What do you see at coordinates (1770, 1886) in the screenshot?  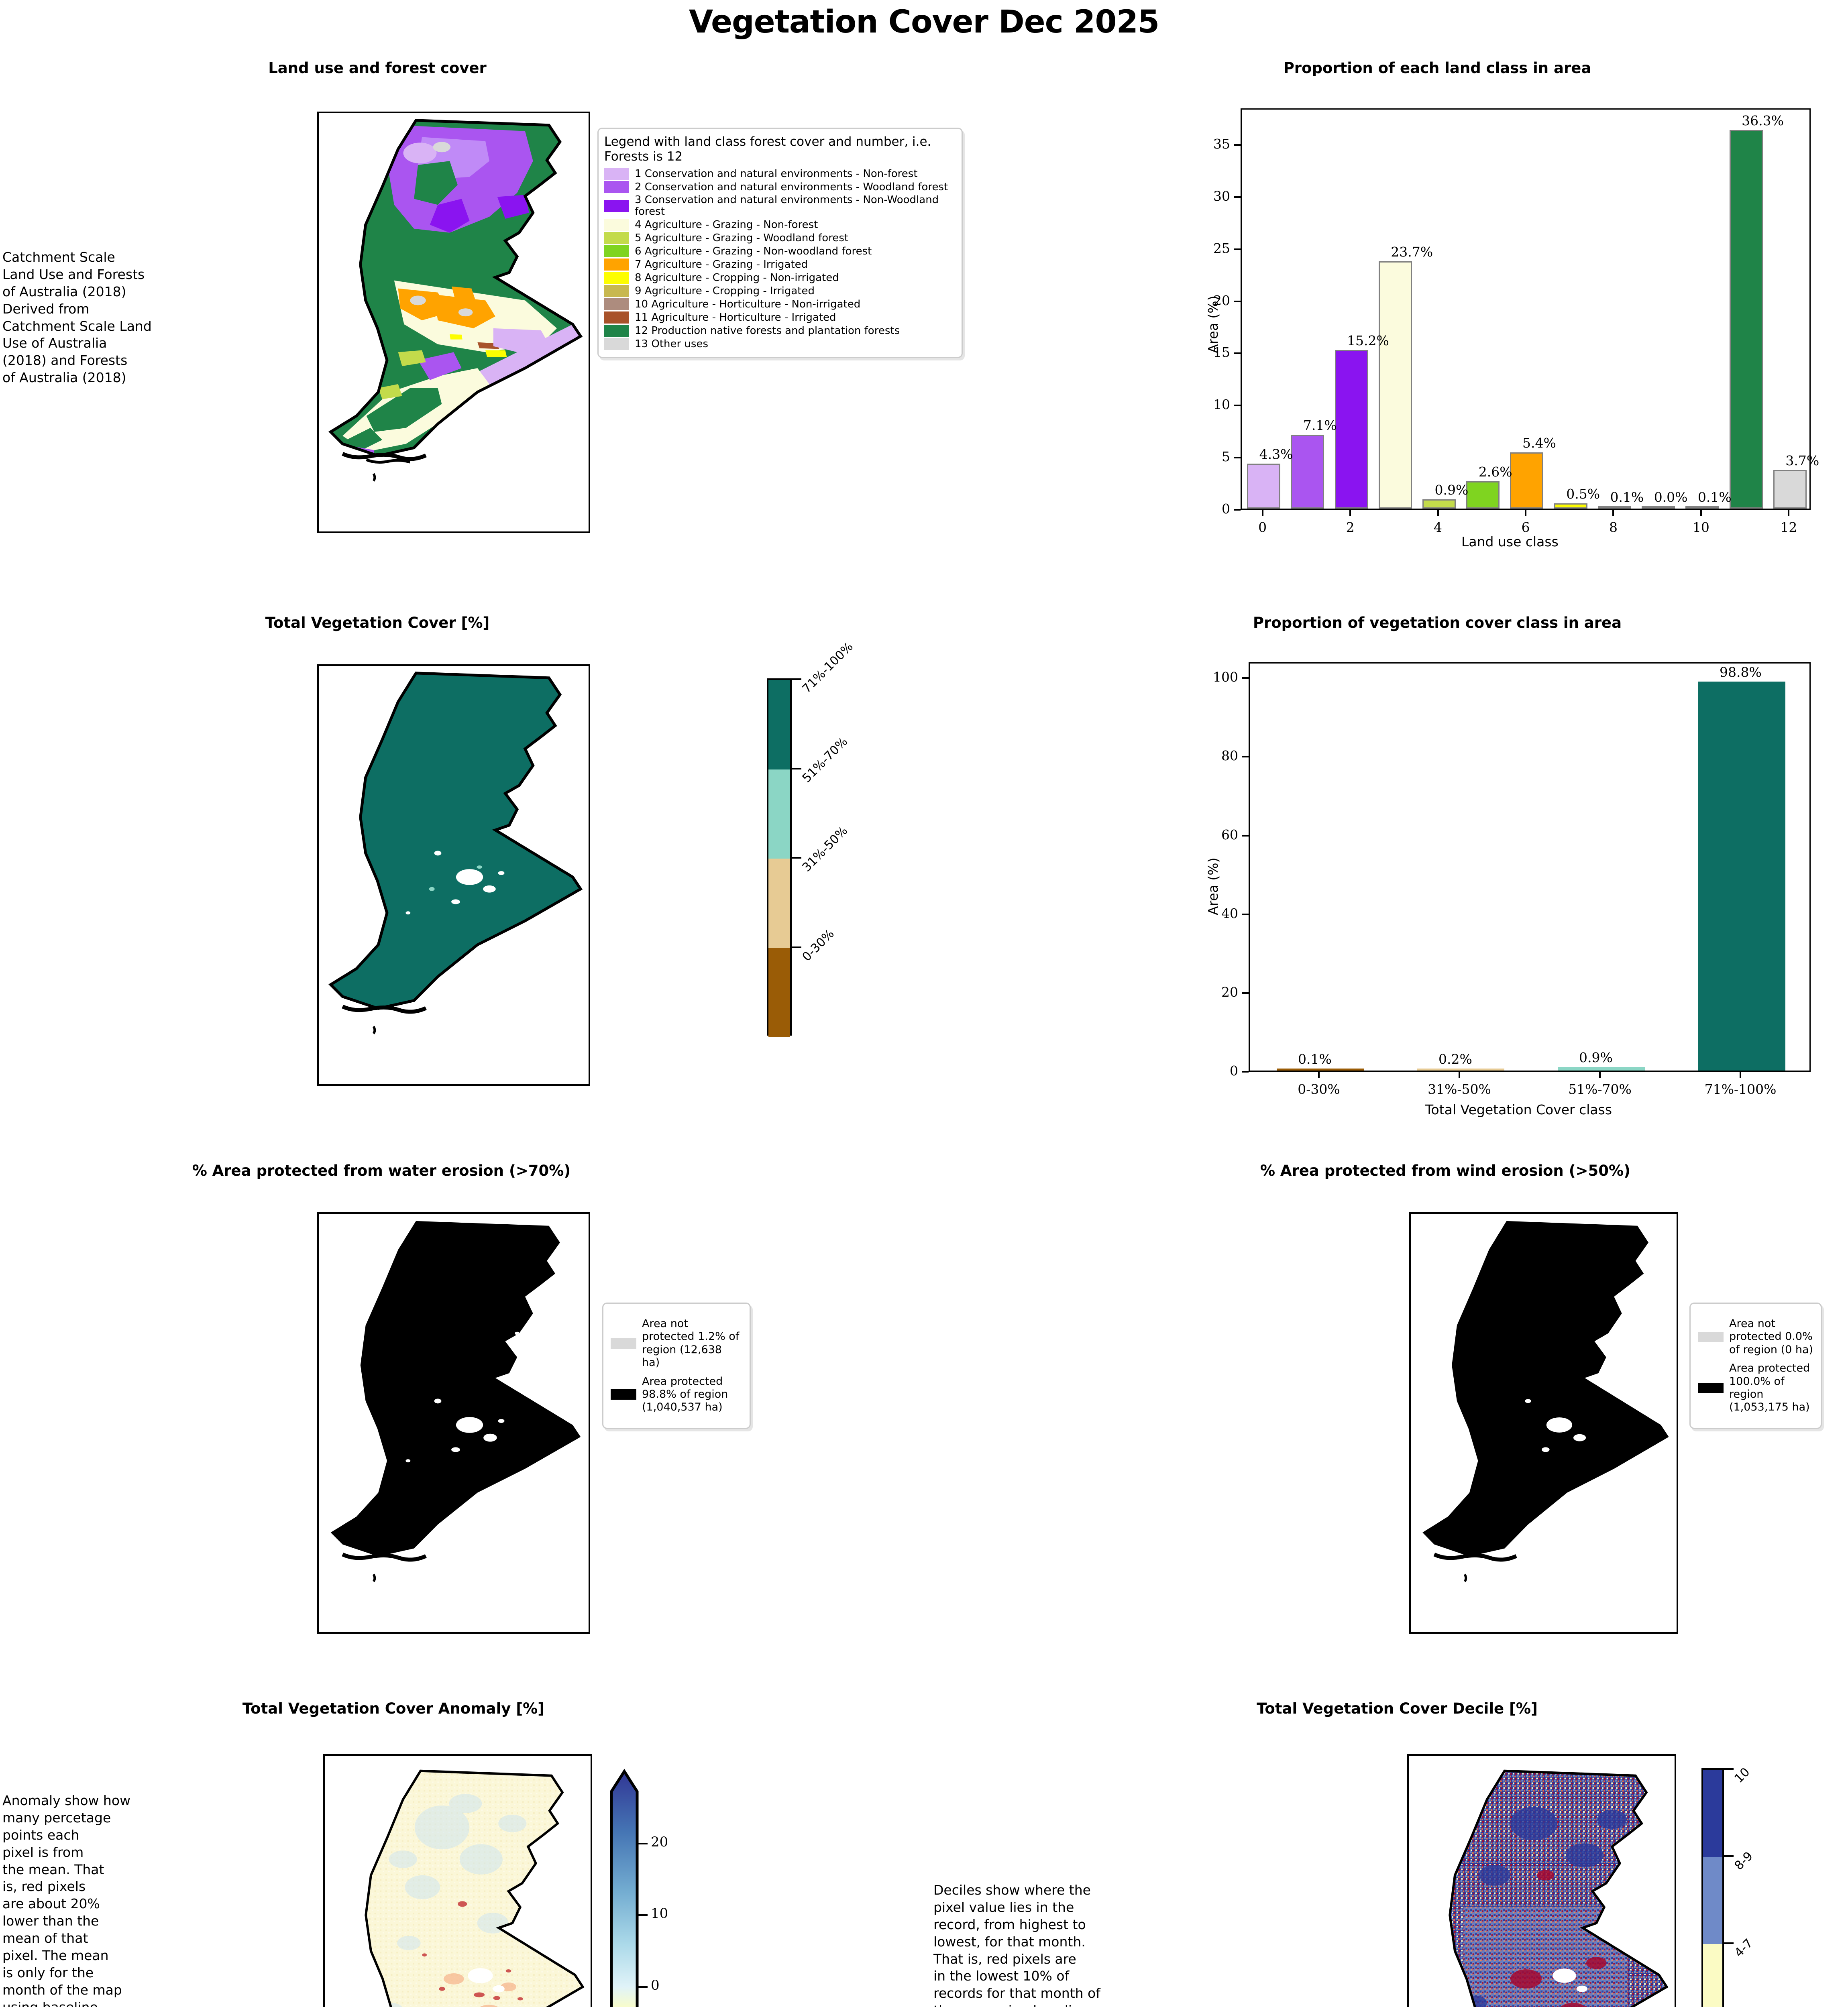 I see `decile-colorbar: 108-94-72-31` at bounding box center [1770, 1886].